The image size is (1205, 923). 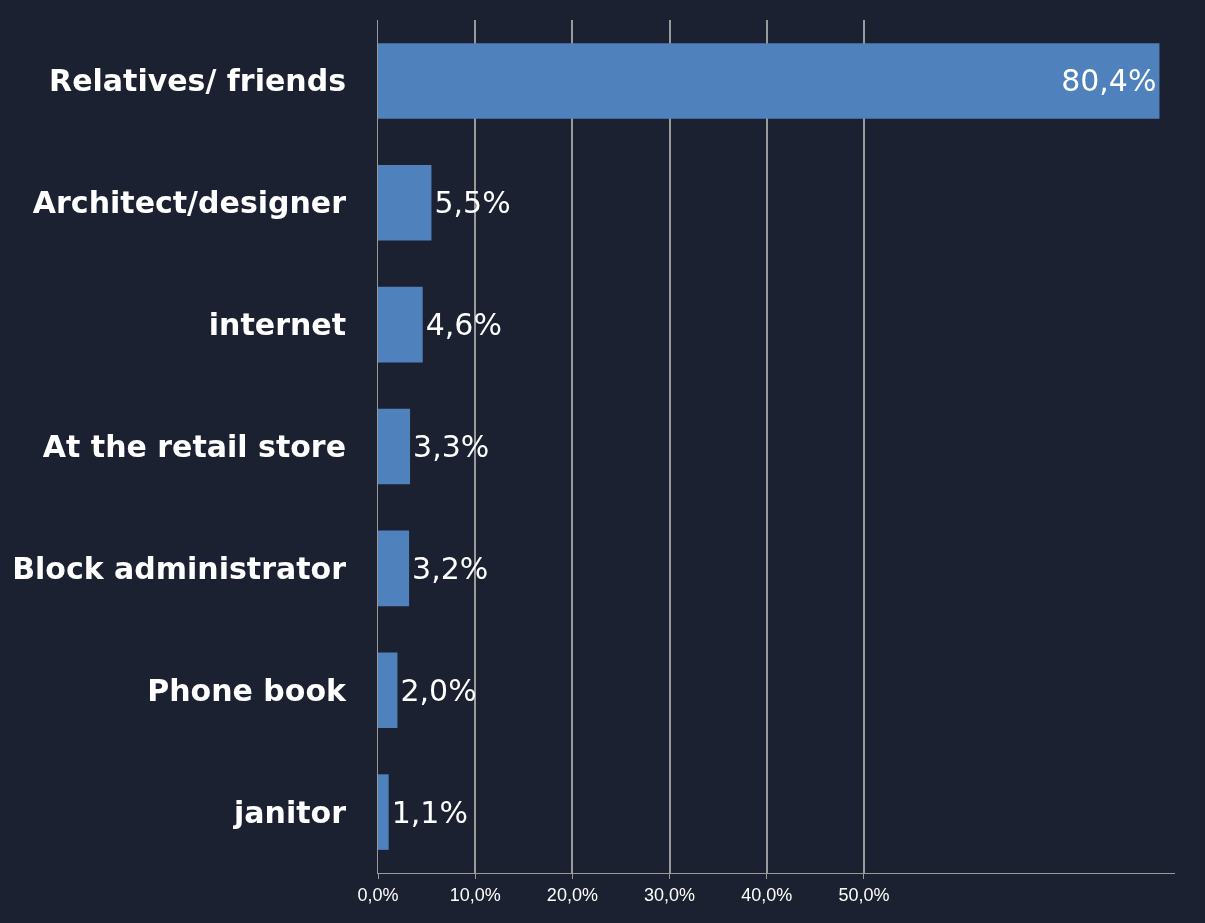 I want to click on y-tick-label: Block administrator, so click(x=179, y=568).